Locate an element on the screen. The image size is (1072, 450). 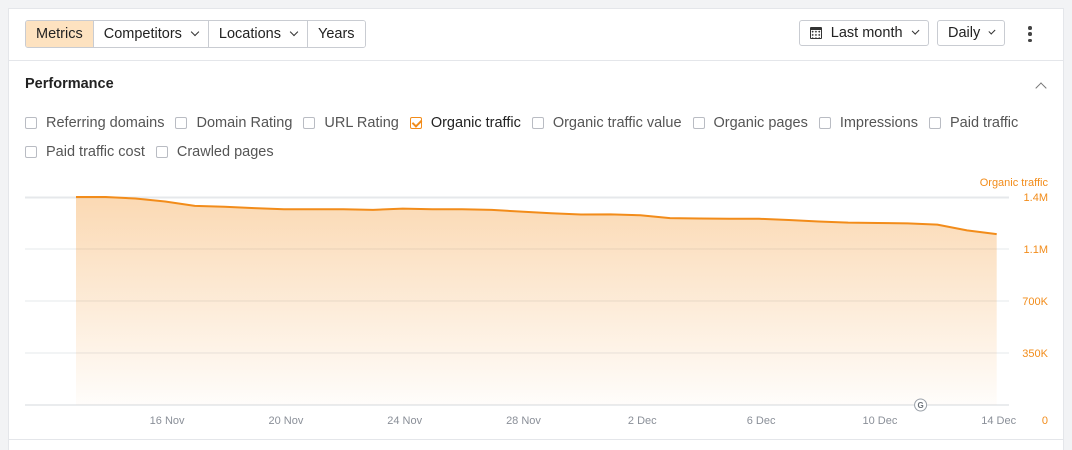
google-update-label: G is located at coordinates (920, 405).